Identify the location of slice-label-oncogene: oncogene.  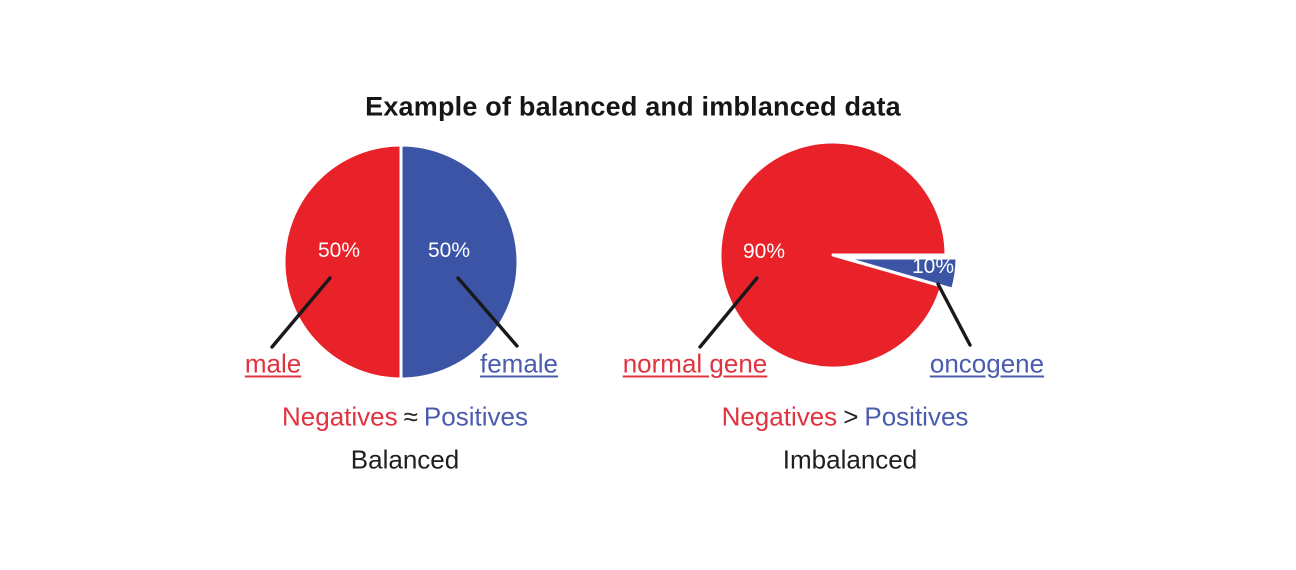
(987, 363).